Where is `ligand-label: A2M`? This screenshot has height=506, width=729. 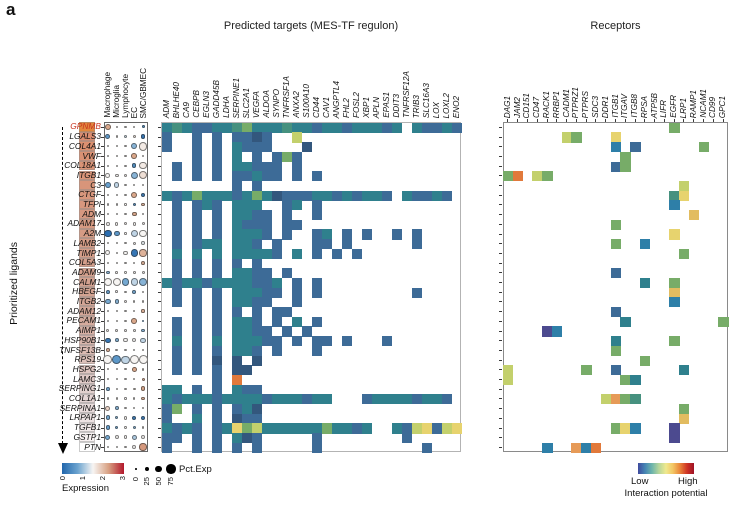 ligand-label: A2M is located at coordinates (92, 233).